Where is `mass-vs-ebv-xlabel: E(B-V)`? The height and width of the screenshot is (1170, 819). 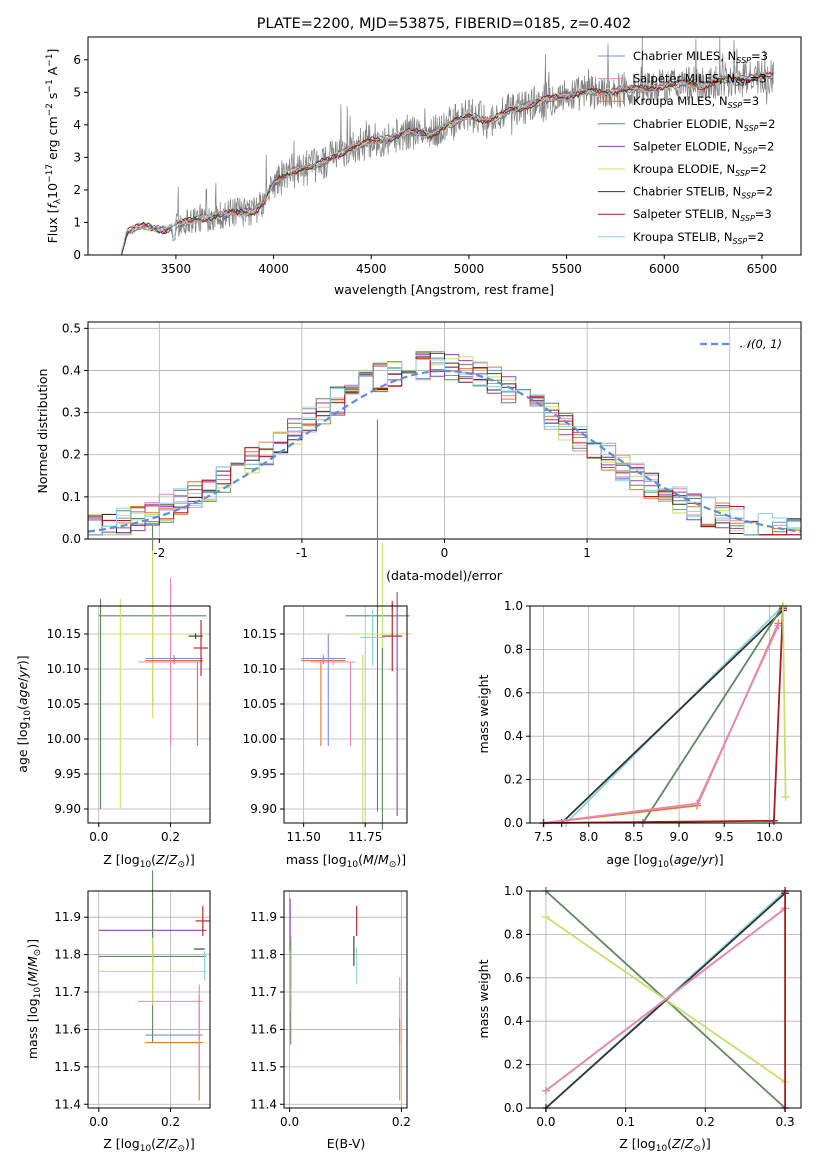
mass-vs-ebv-xlabel: E(B-V) is located at coordinates (346, 1143).